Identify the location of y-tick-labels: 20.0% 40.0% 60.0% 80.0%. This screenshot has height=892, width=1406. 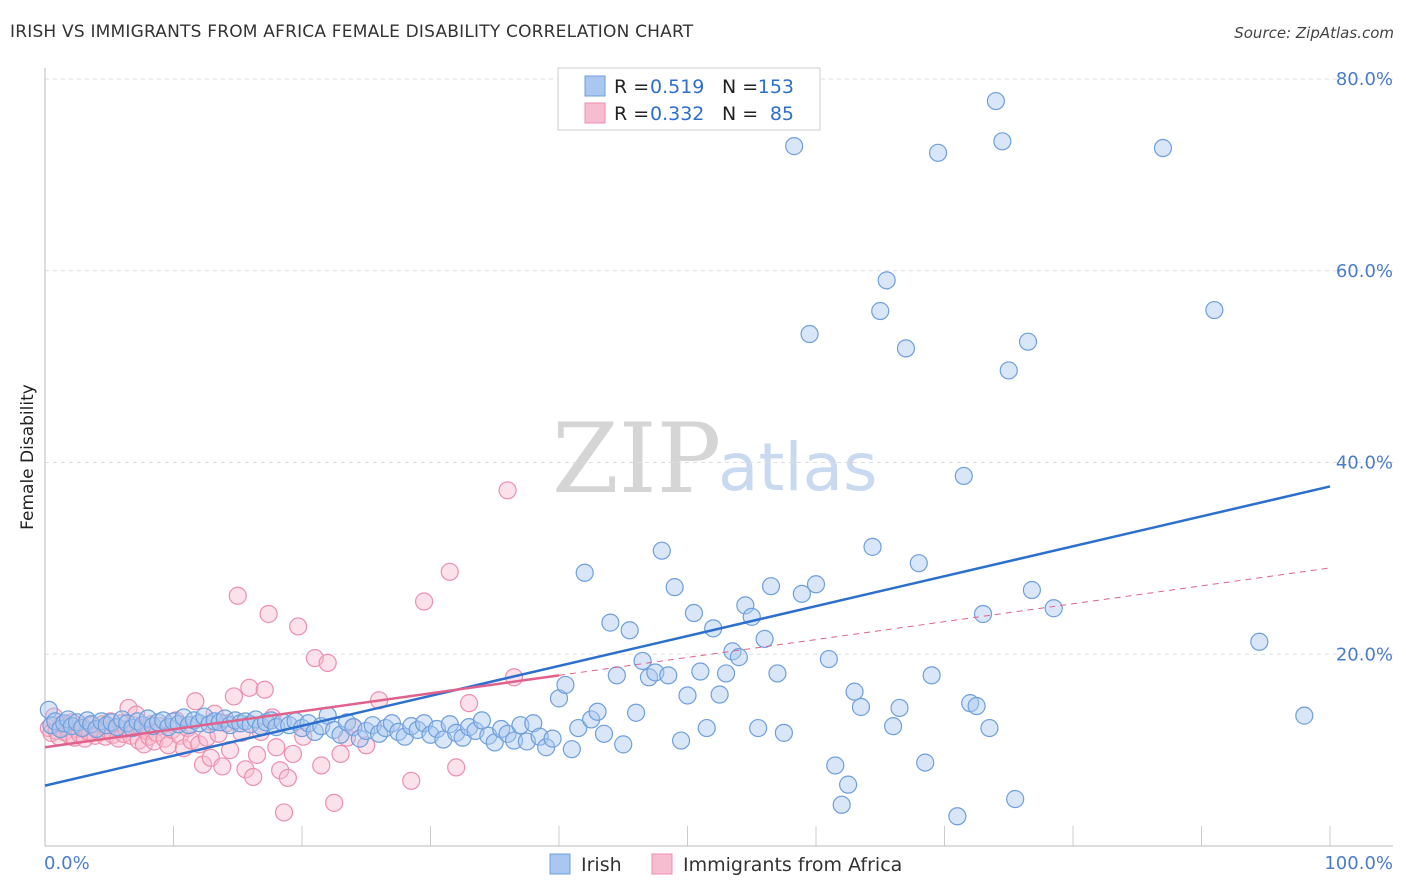
(1364, 367).